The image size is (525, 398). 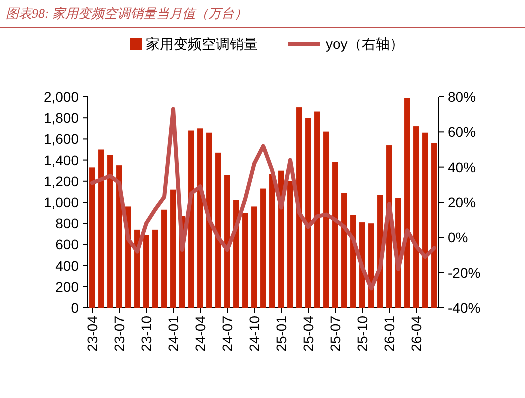 What do you see at coordinates (174, 334) in the screenshot?
I see `x-tick-label: 24-01` at bounding box center [174, 334].